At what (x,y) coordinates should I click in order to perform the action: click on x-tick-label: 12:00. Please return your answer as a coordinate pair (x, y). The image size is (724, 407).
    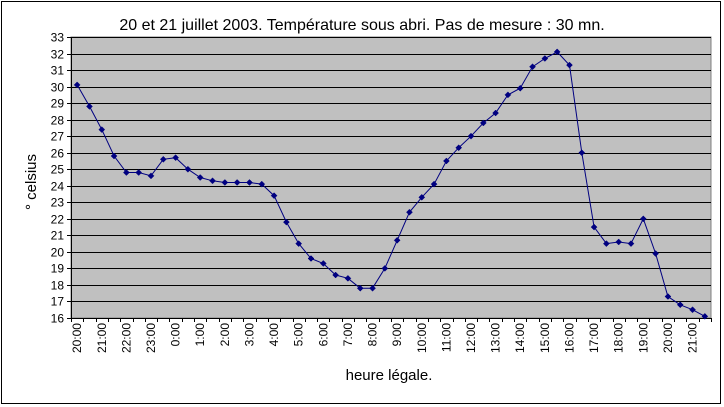
    Looking at the image, I should click on (471, 338).